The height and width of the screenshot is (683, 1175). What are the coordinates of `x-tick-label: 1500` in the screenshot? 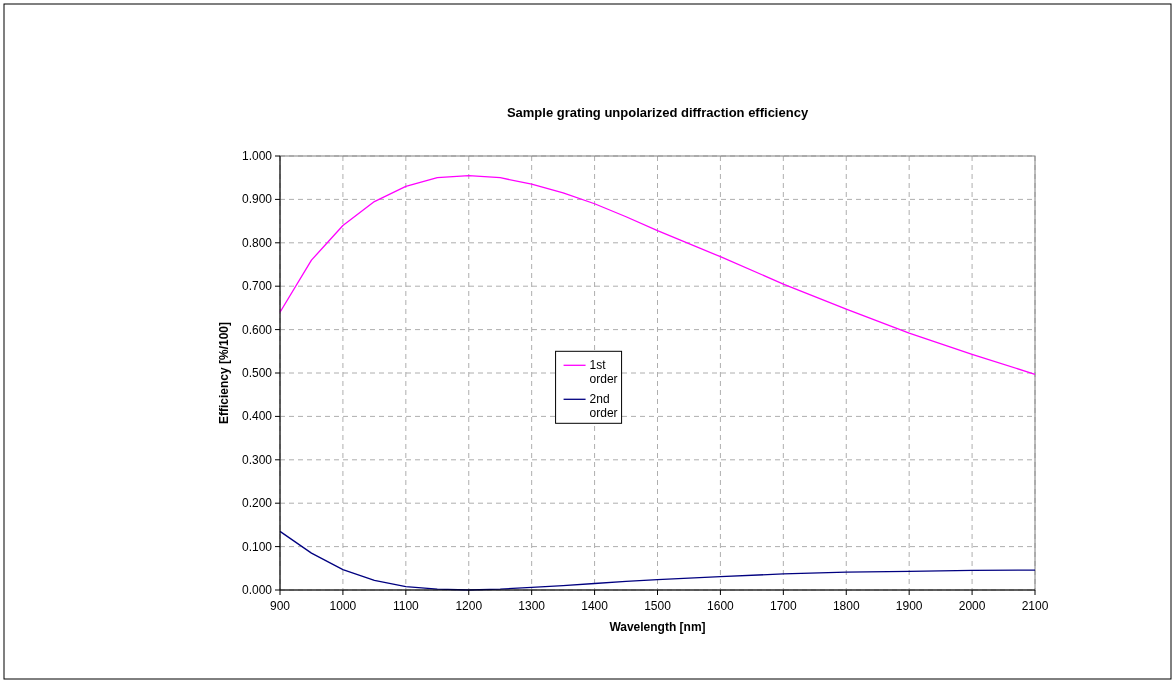 It's located at (658, 606).